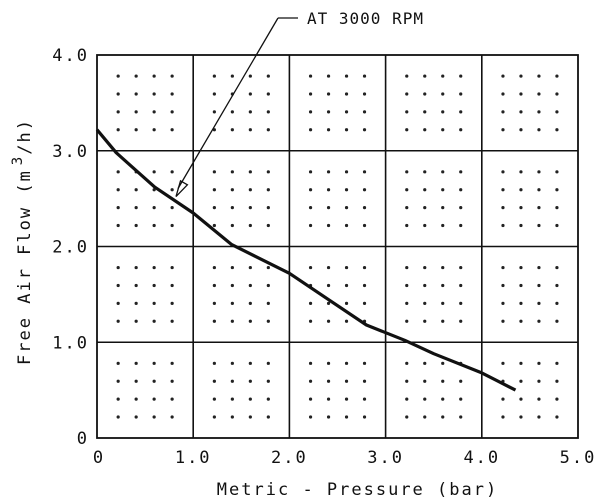 This screenshot has height=500, width=603. Describe the element at coordinates (481, 458) in the screenshot. I see `x-tick-label: 4.0` at that location.